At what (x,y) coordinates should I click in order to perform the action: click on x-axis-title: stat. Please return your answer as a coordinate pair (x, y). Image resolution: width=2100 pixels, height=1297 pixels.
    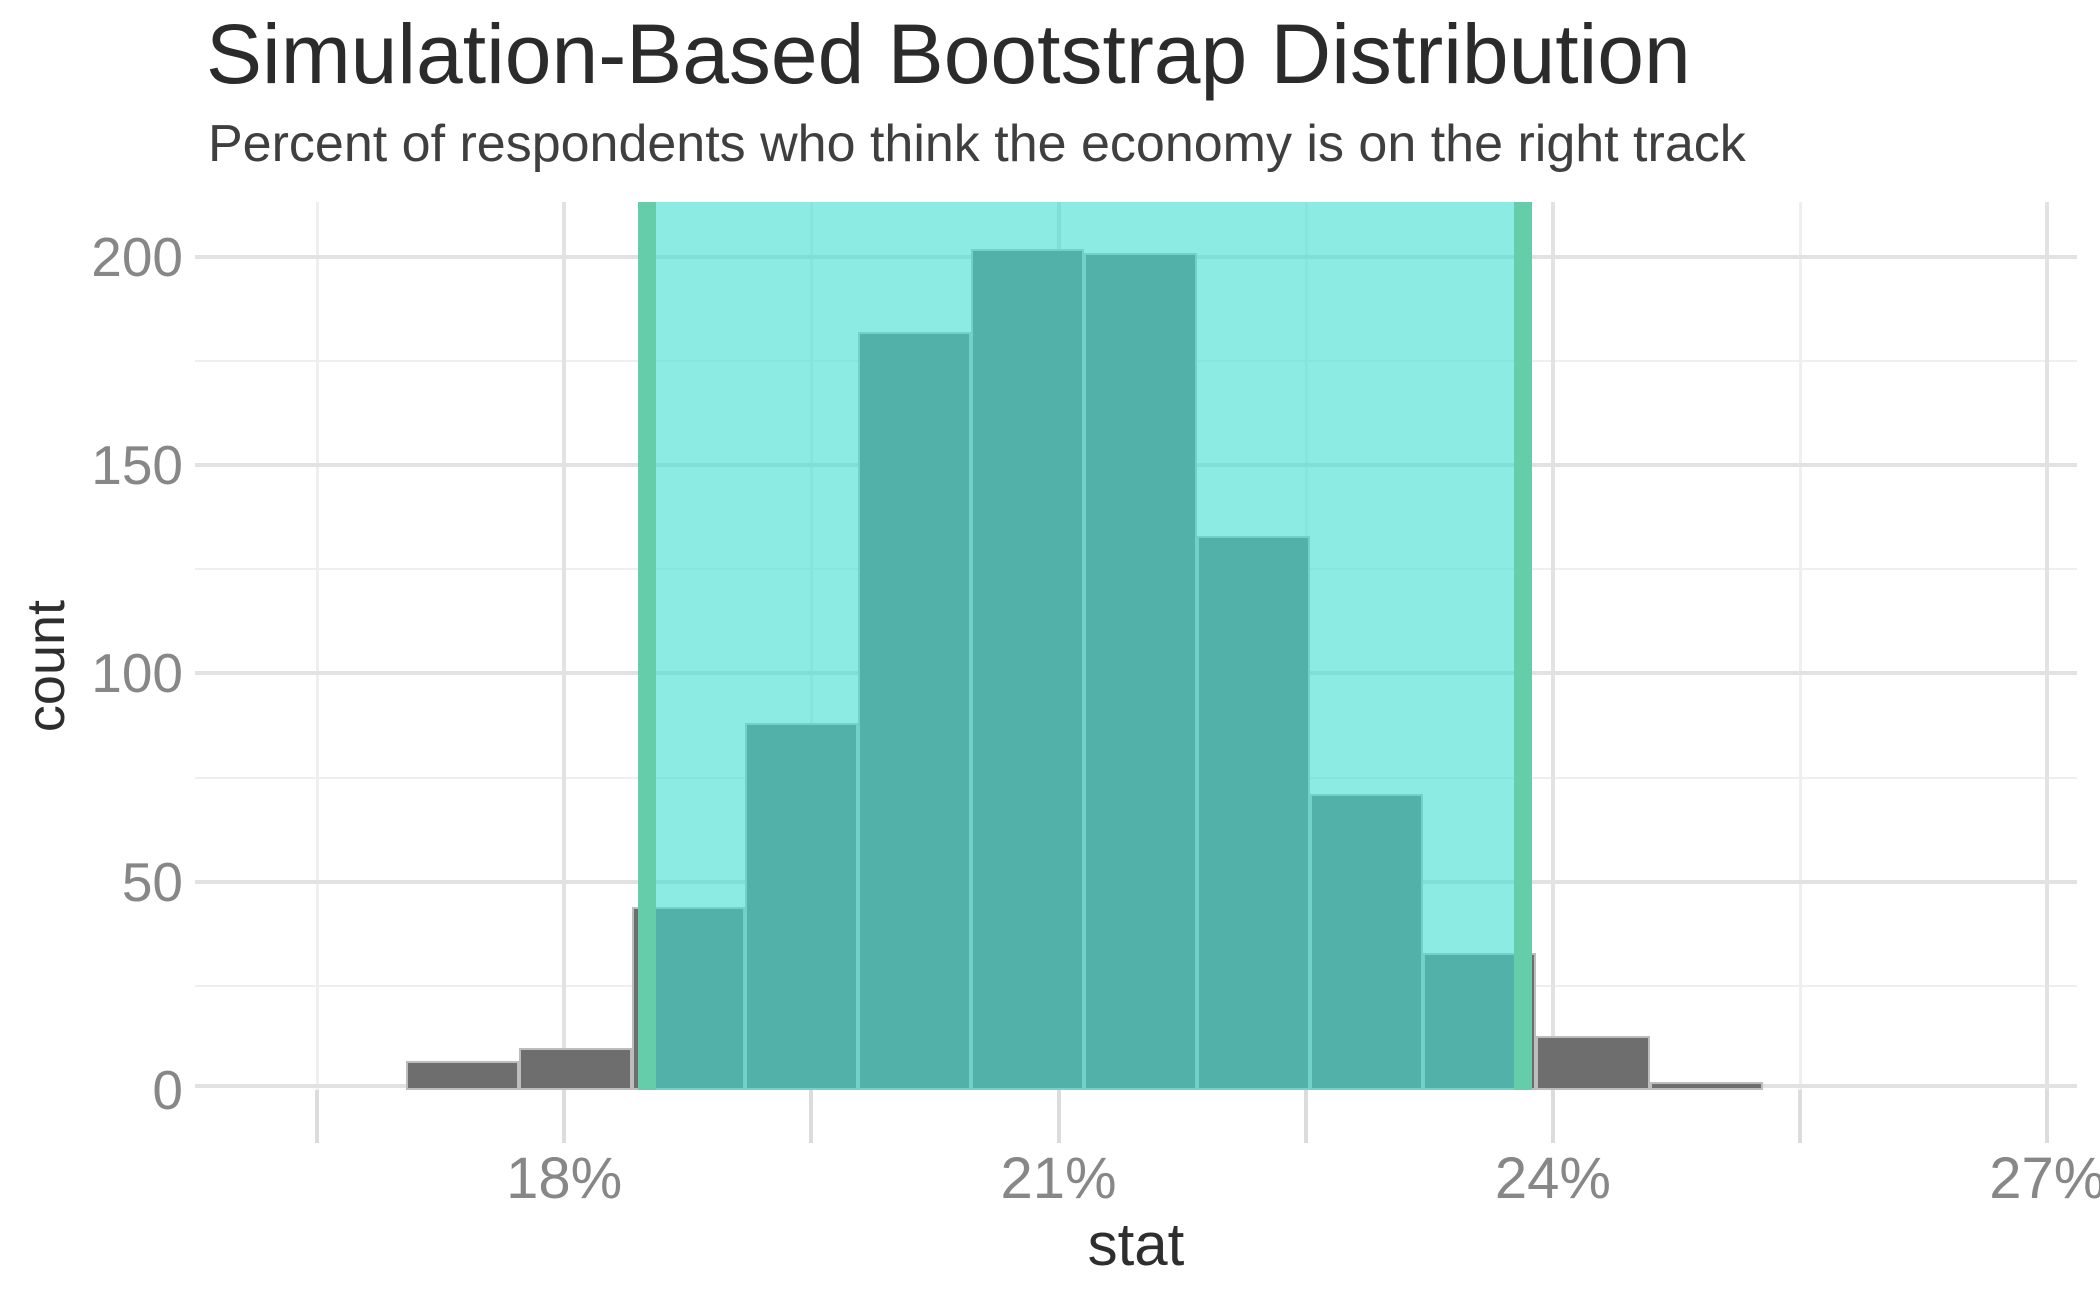
    Looking at the image, I should click on (1136, 1244).